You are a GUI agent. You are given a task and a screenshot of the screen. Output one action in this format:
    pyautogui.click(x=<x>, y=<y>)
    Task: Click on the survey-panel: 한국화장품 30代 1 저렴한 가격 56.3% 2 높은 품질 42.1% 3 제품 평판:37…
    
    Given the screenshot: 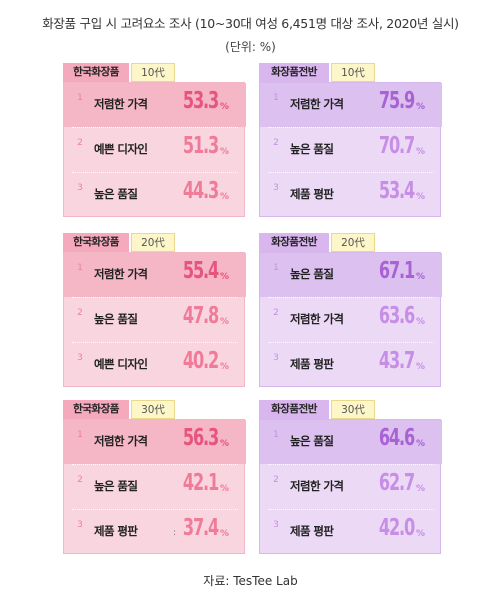 What is the action you would take?
    pyautogui.click(x=154, y=477)
    